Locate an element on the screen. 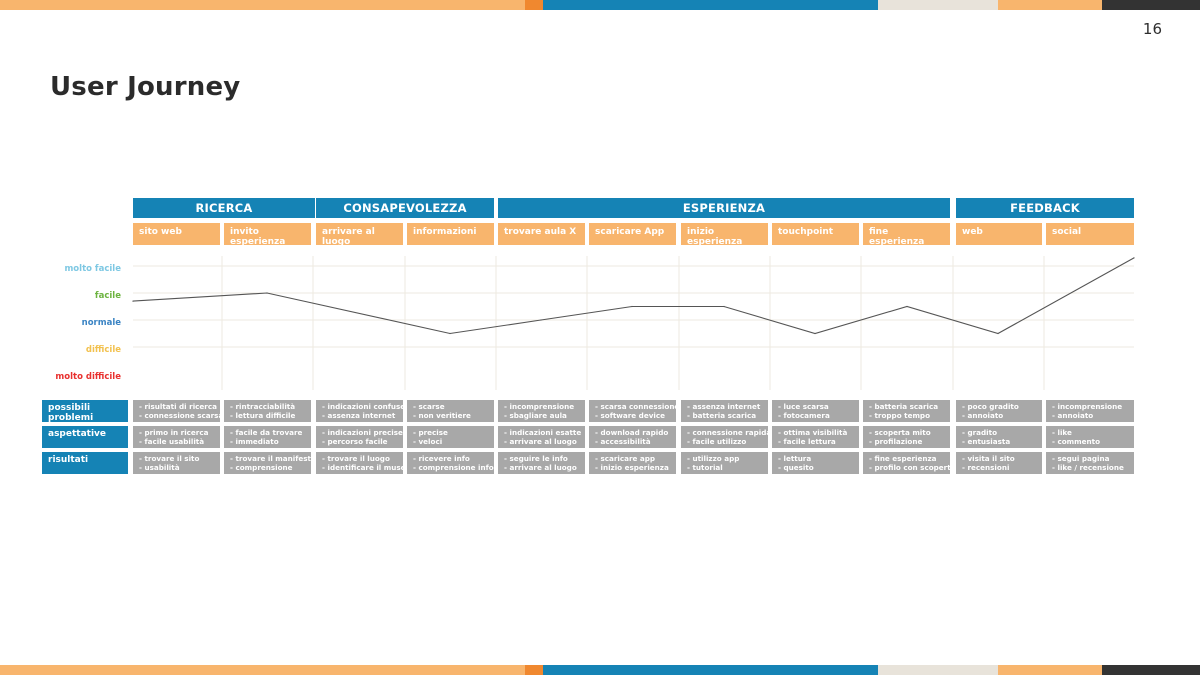  phase-feedback: FEEDBACK is located at coordinates (1045, 208).